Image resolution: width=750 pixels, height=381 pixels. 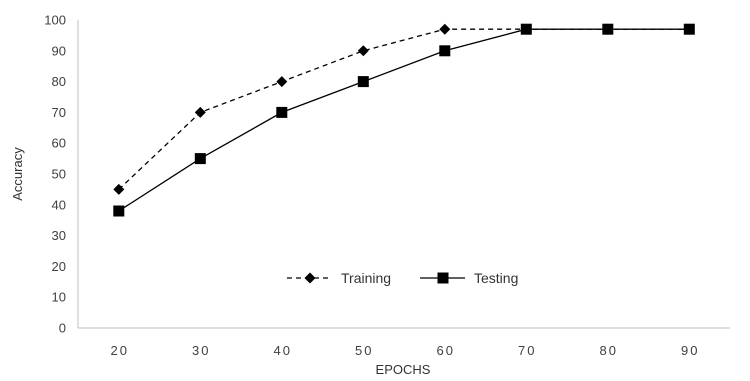 I want to click on y-tick-label: 20, so click(x=59, y=266).